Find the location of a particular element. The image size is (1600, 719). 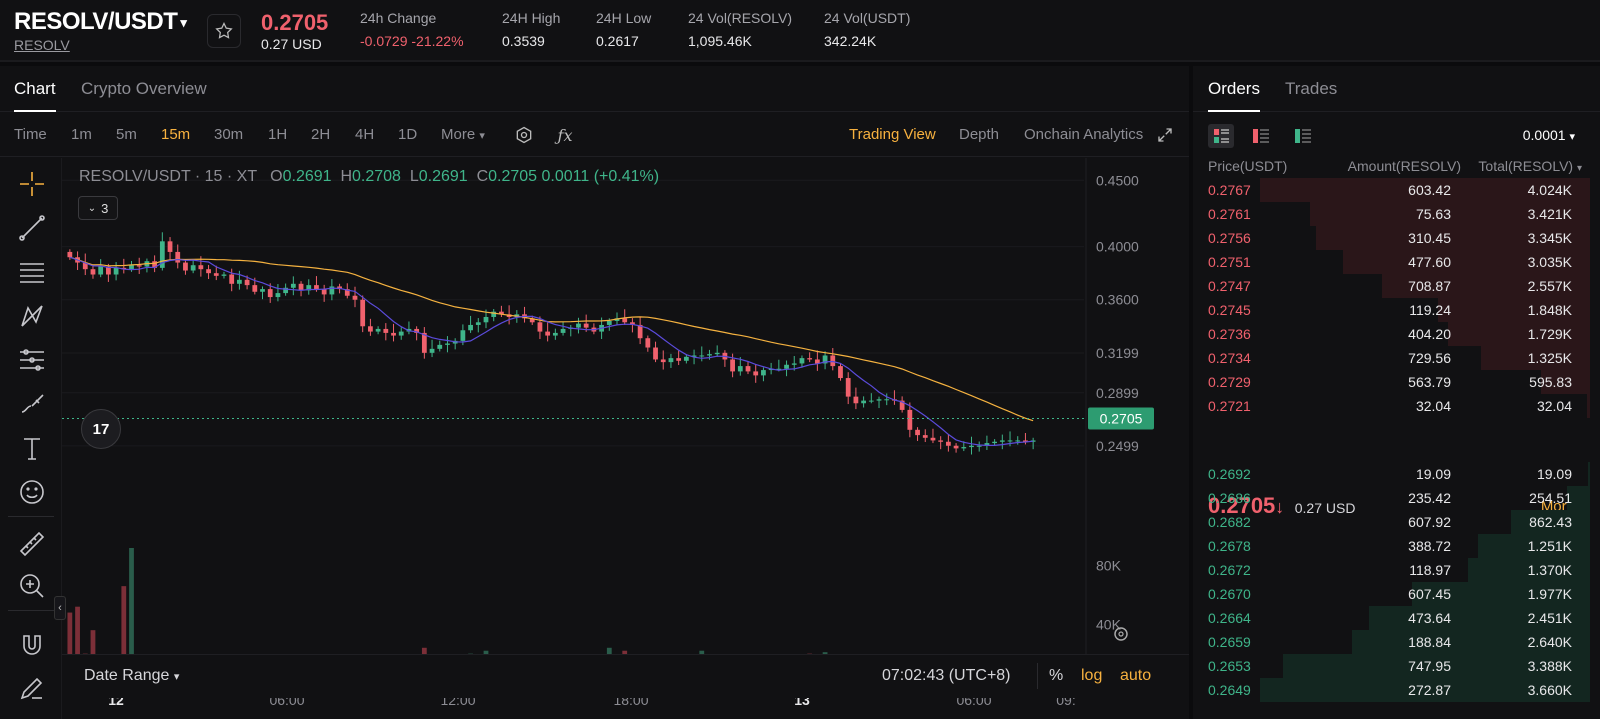

depth-bar is located at coordinates (1471, 642).